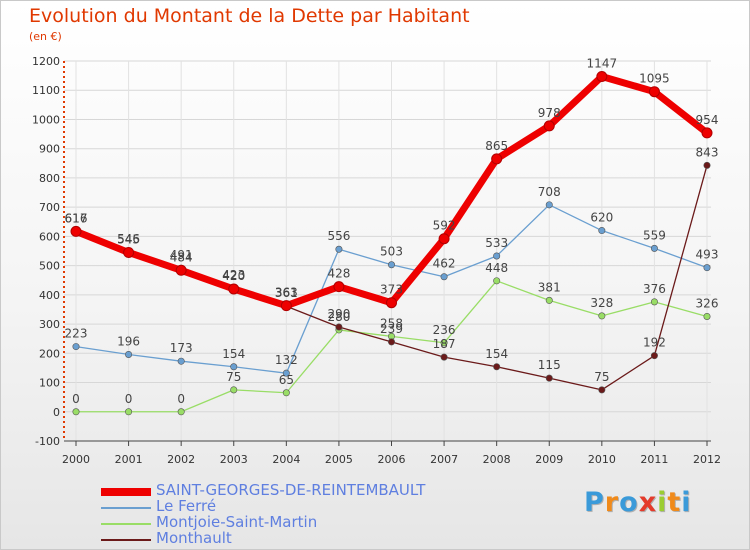  What do you see at coordinates (49, 236) in the screenshot?
I see `y-tick-label: 600` at bounding box center [49, 236].